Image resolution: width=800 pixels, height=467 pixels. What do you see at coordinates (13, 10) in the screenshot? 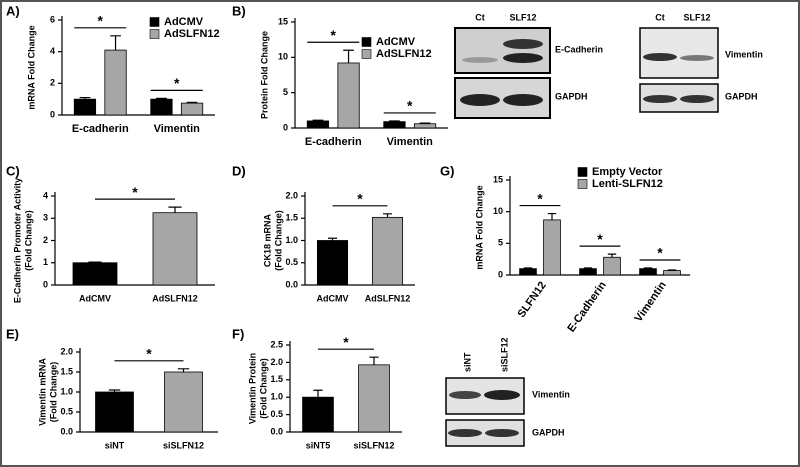
I see `panel-label: A)` at bounding box center [13, 10].